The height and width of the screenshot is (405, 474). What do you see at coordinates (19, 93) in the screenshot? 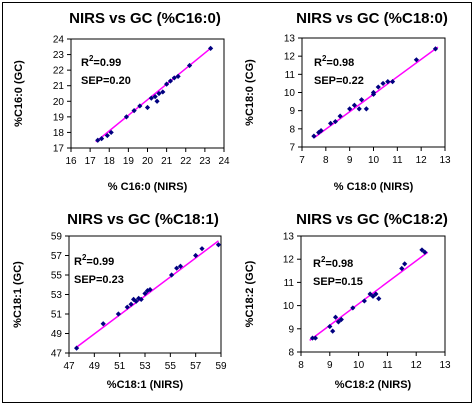
I see `y-axis-label: %C16:0 (GC)` at bounding box center [19, 93].